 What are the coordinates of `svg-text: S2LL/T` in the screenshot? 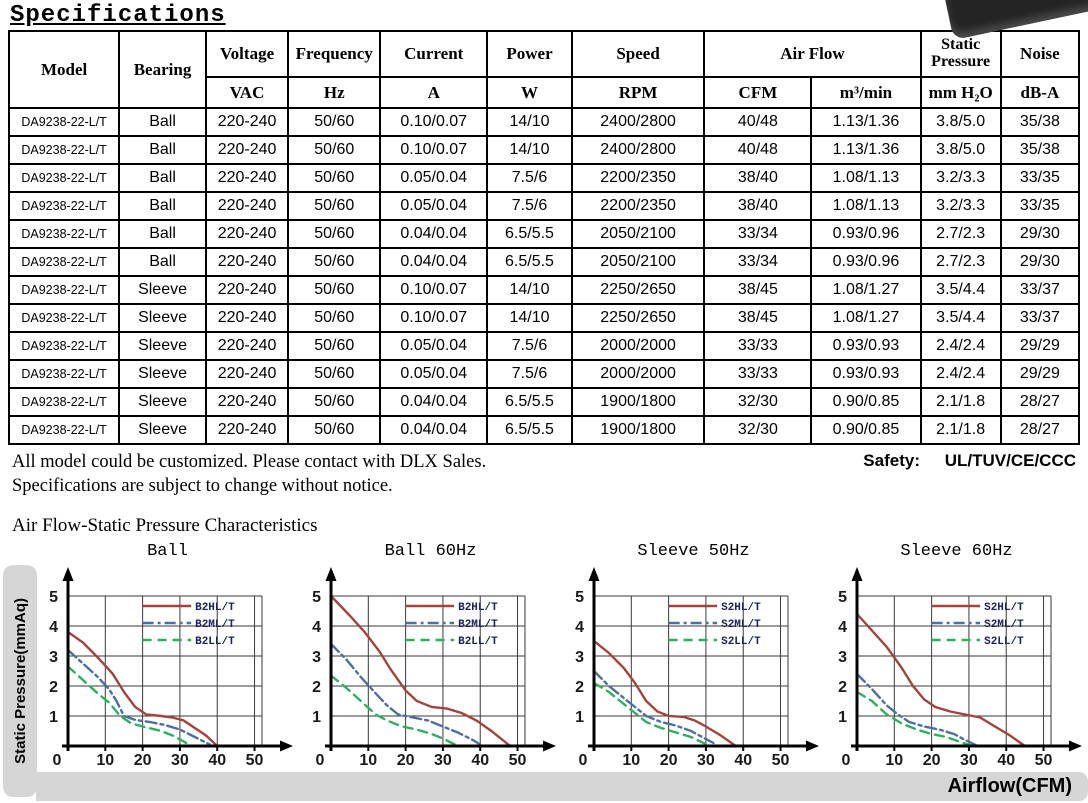 It's located at (1004, 642).